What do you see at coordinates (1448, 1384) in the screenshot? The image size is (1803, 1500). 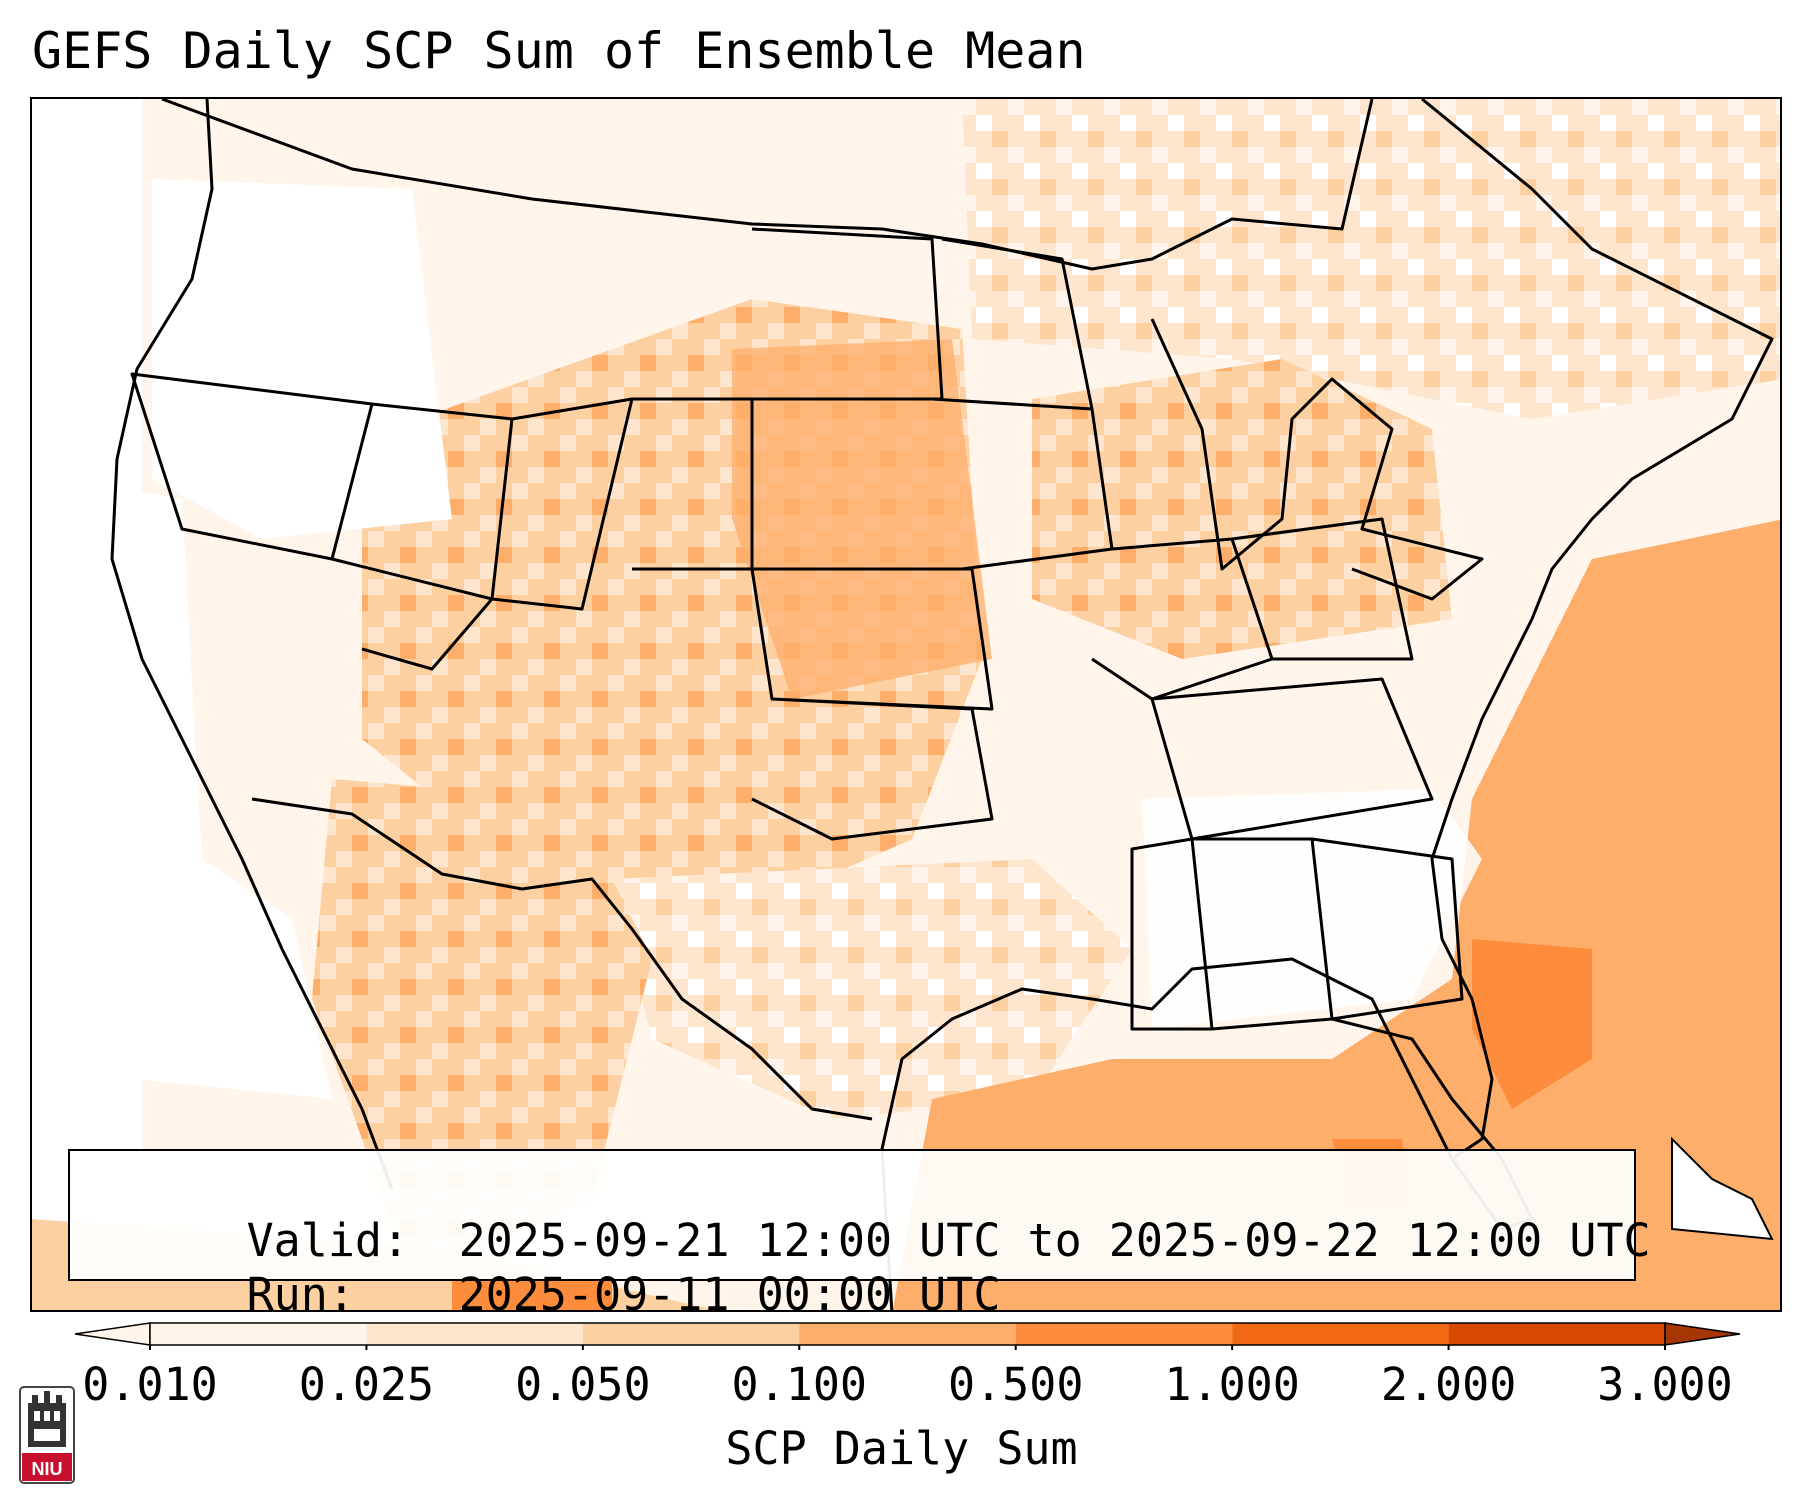 I see `colorbar-tick-label: 2.000` at bounding box center [1448, 1384].